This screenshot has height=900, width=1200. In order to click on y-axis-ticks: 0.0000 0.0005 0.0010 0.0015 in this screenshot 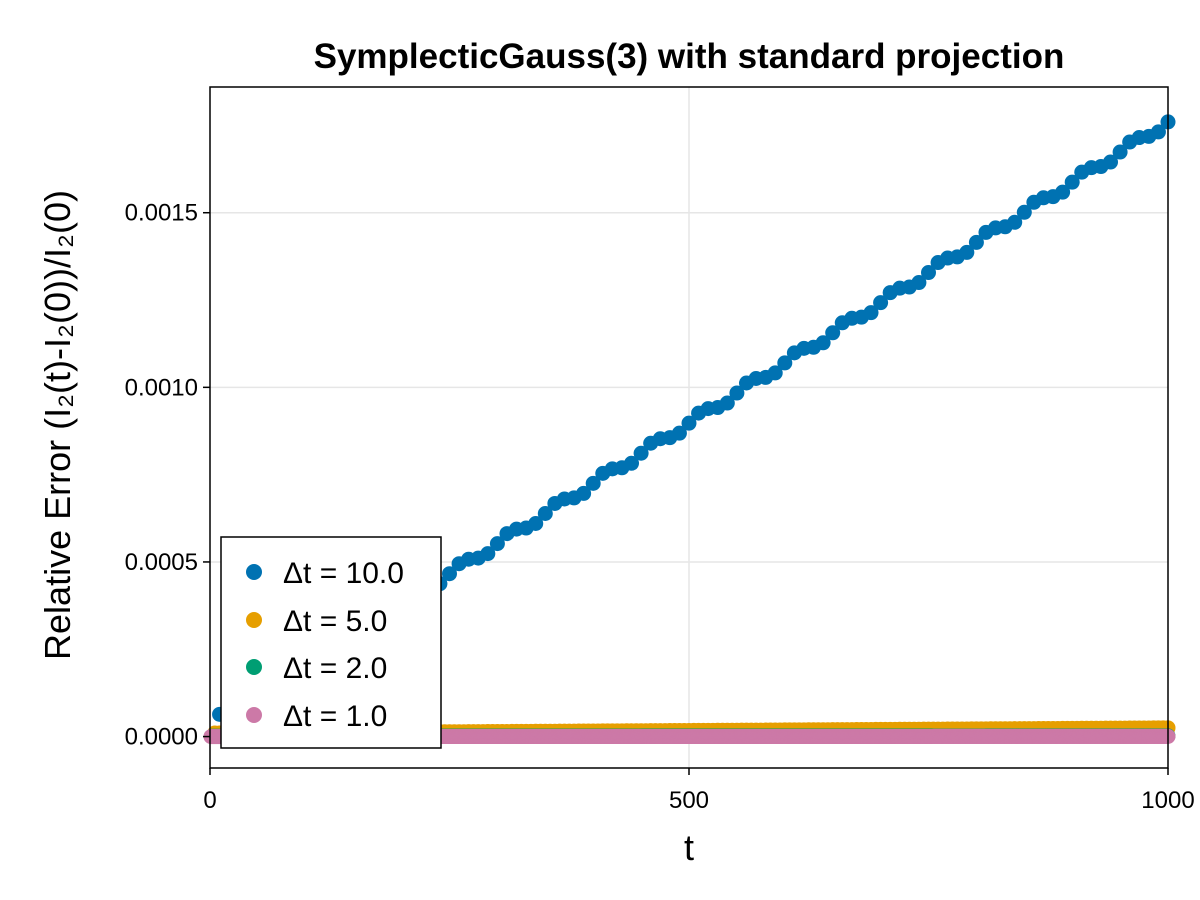, I will do `click(167, 475)`.